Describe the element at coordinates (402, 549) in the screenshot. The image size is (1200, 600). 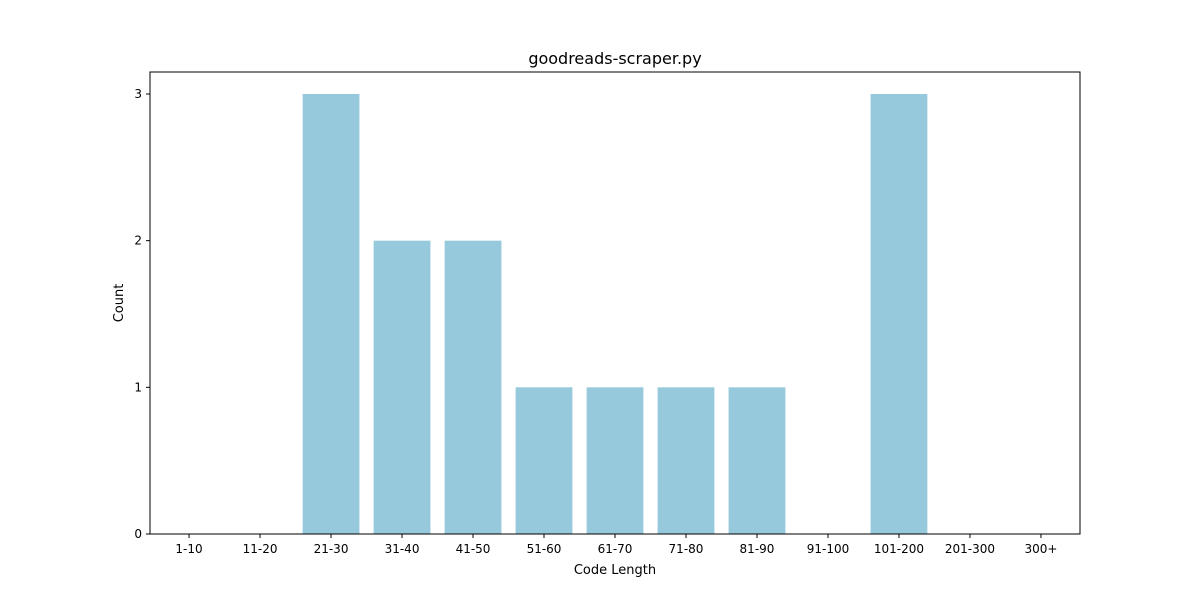
I see `x-tick-label: 31-40` at that location.